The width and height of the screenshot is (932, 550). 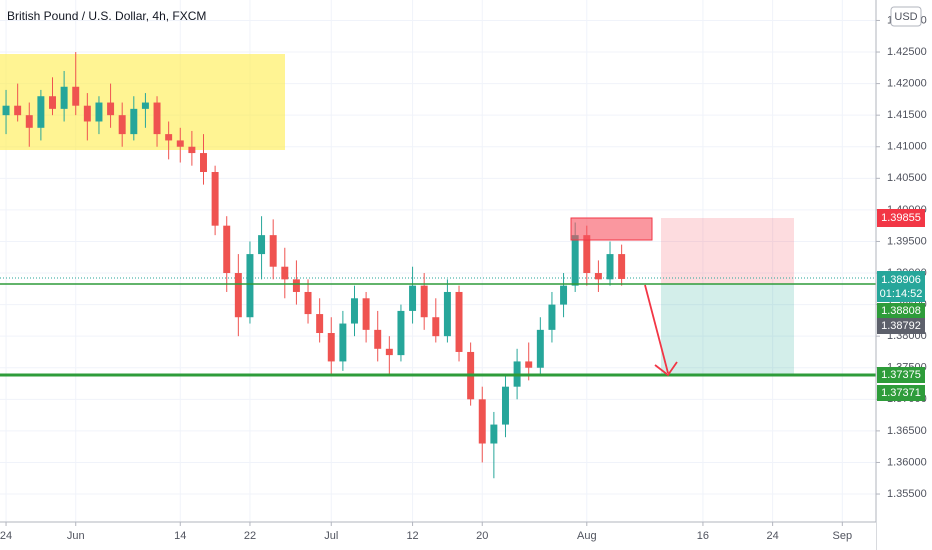 I want to click on currency: USD, so click(x=905, y=17).